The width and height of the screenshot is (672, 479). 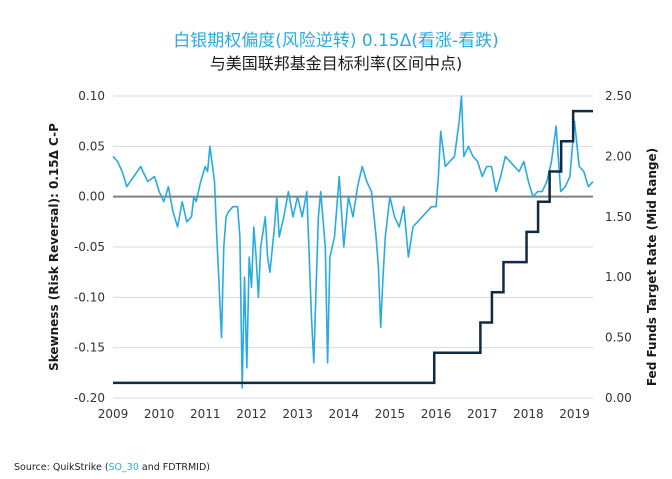 What do you see at coordinates (54, 247) in the screenshot?
I see `y-axis-label: Skewness (Risk Reversal): 0.15Δ C-P` at bounding box center [54, 247].